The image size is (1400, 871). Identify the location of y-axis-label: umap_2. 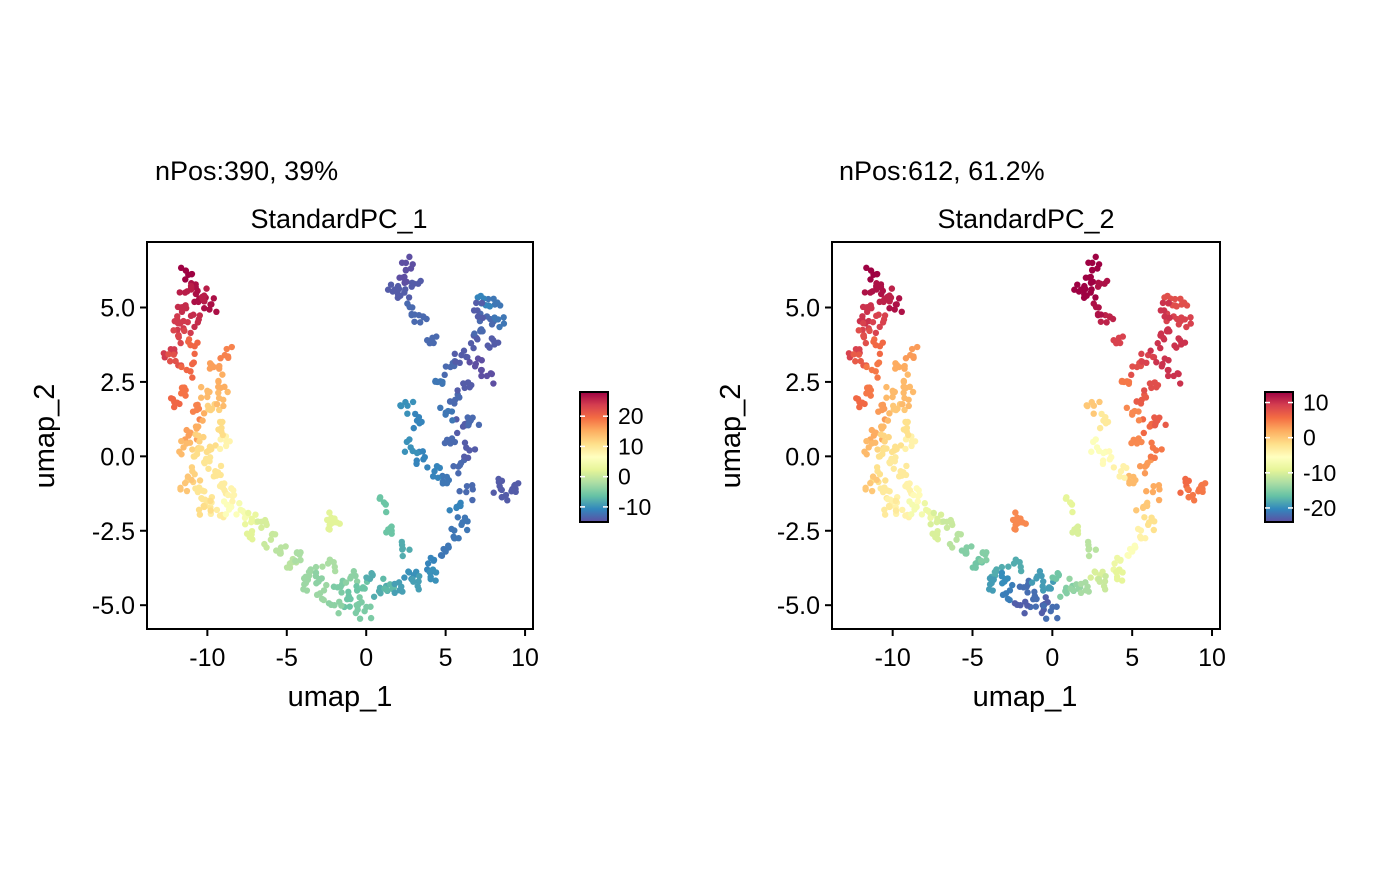
(731, 436).